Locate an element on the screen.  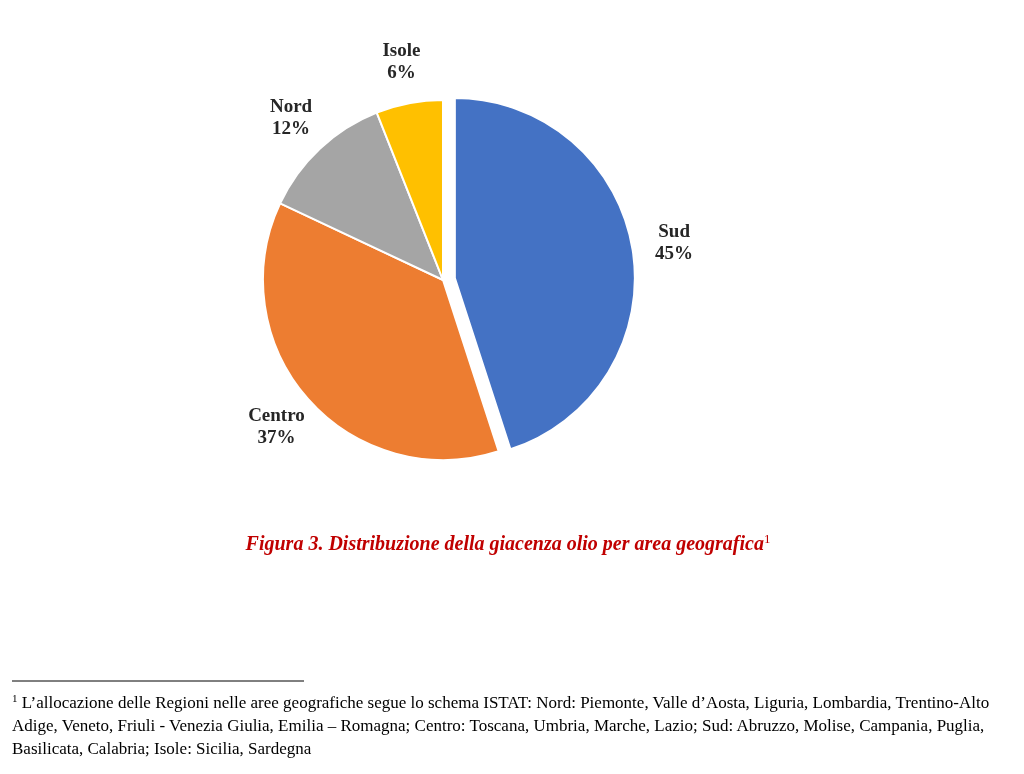
text: $^{1}$ L’allocazione delle Regioni nelle aree geografiche segue lo schema ISTAT: Nord: Piemonte, Valle d’Aosta, Liguria, Lombardia, Trentino-Alto Adige, Veneto, Friuli - Venezia Giulia, Emilia – Romagna; Centro: Toscana, Umbria, Marche, Lazio; Sud: Abruzzo, Molise, Campania, Puglia, Basilicata, Calabria; Isole: Sicilia, Sardegna is located at coordinates (501, 725).